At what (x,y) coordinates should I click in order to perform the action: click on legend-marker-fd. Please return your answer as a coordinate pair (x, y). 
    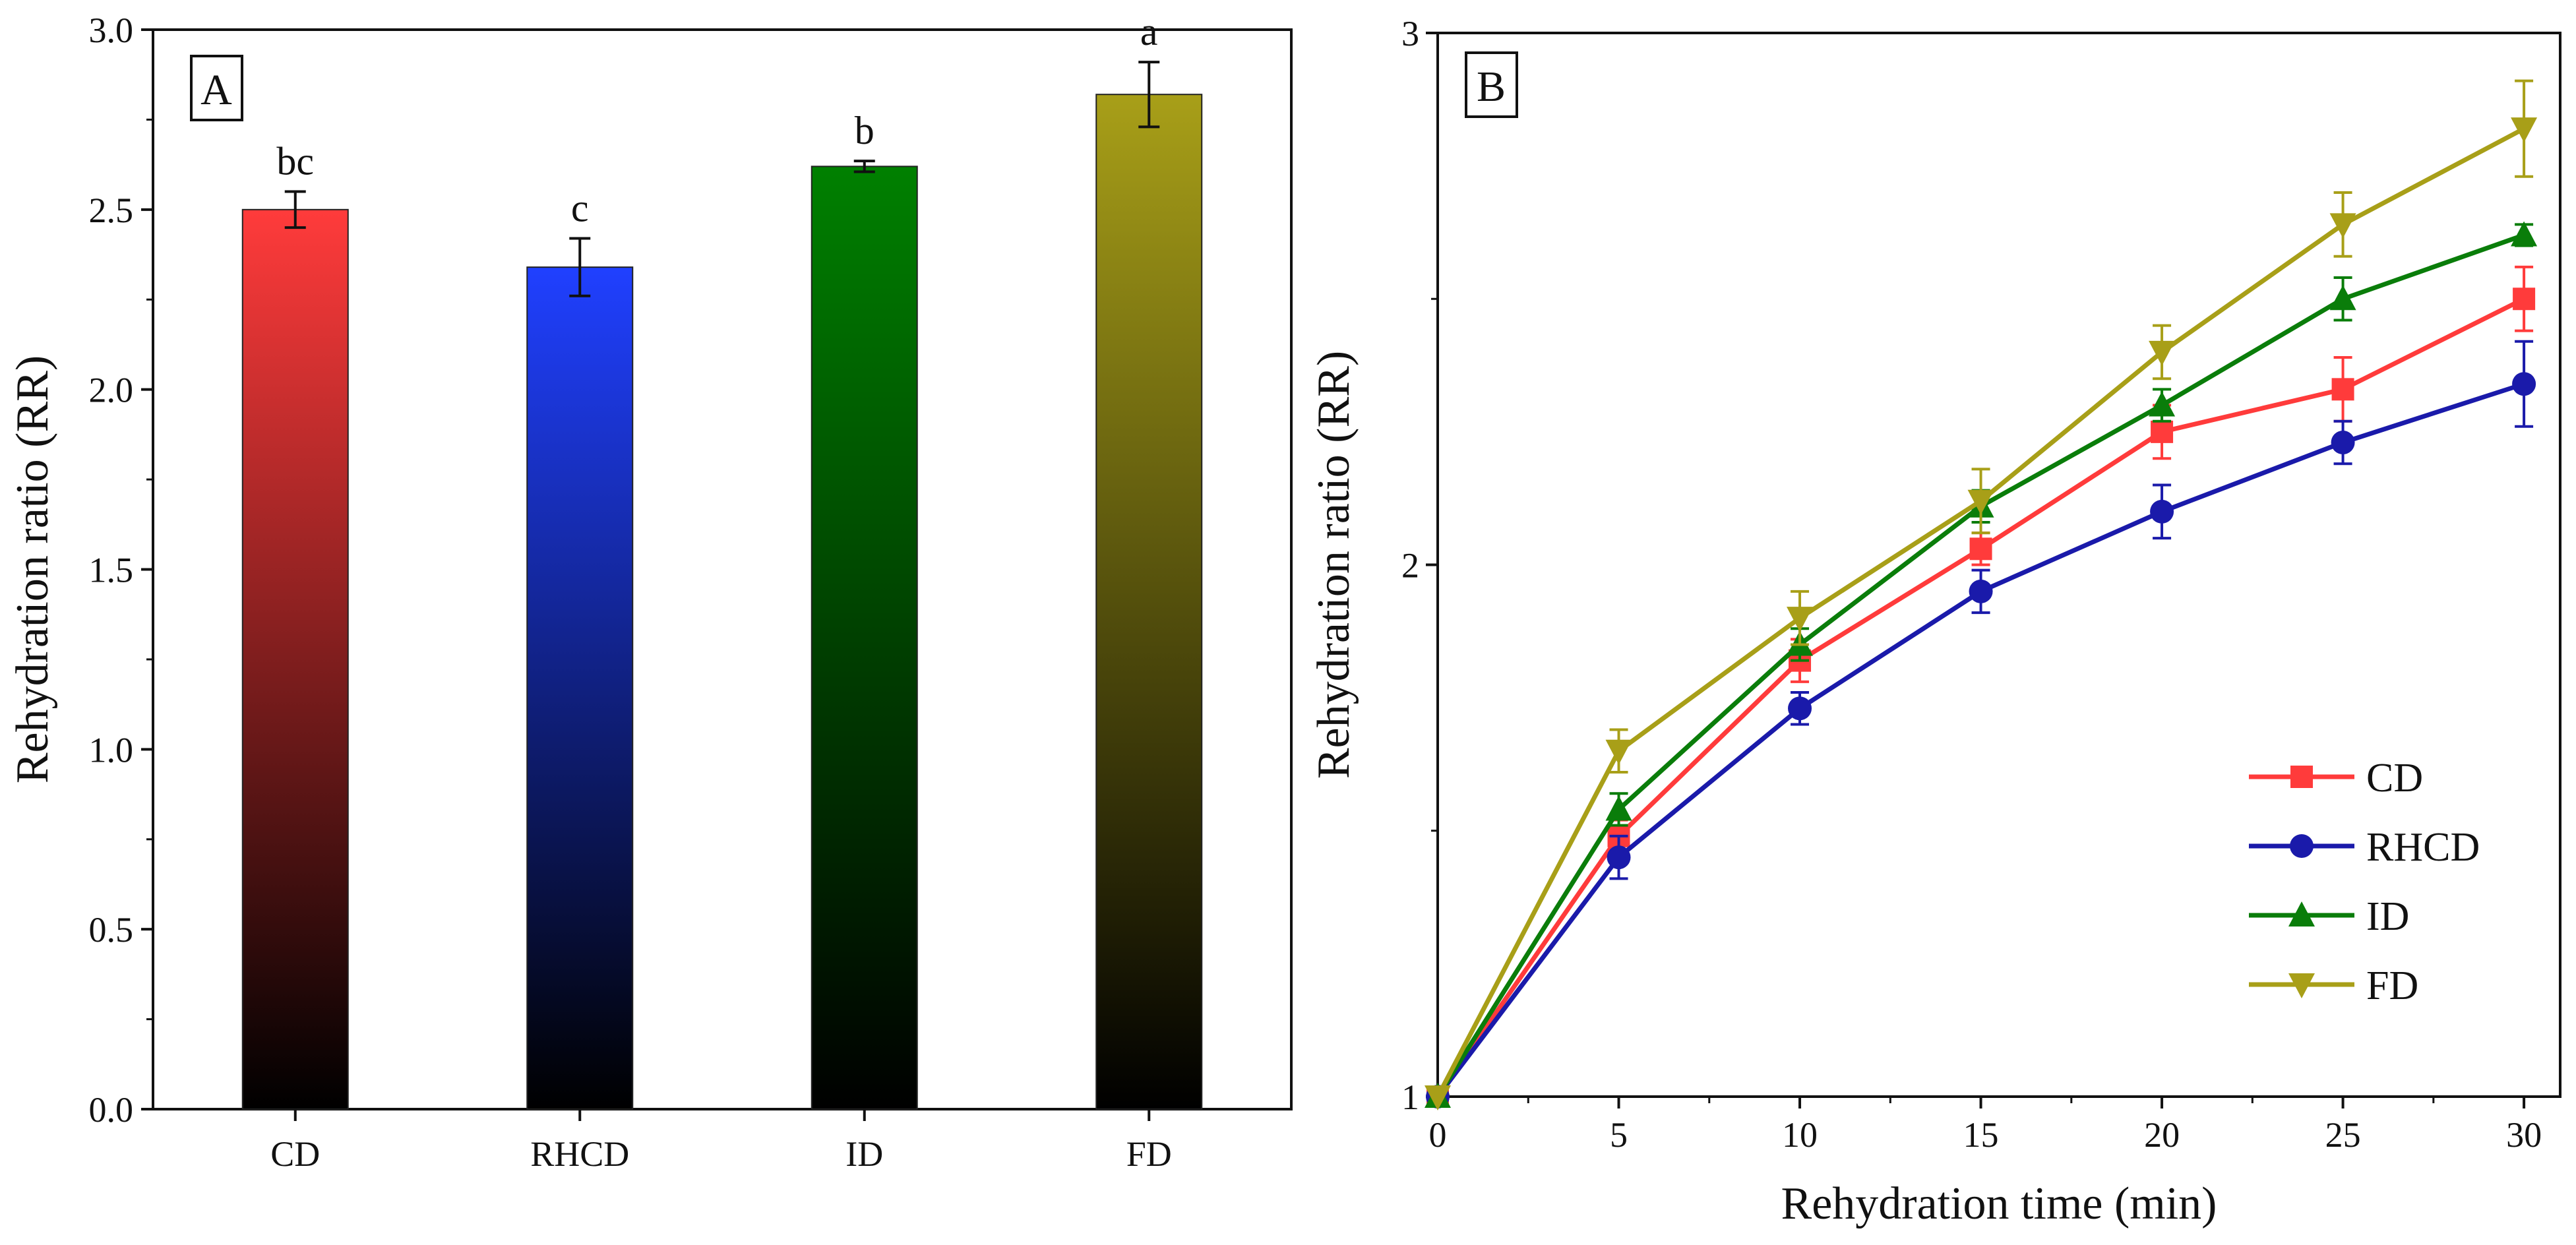
    Looking at the image, I should click on (2301, 985).